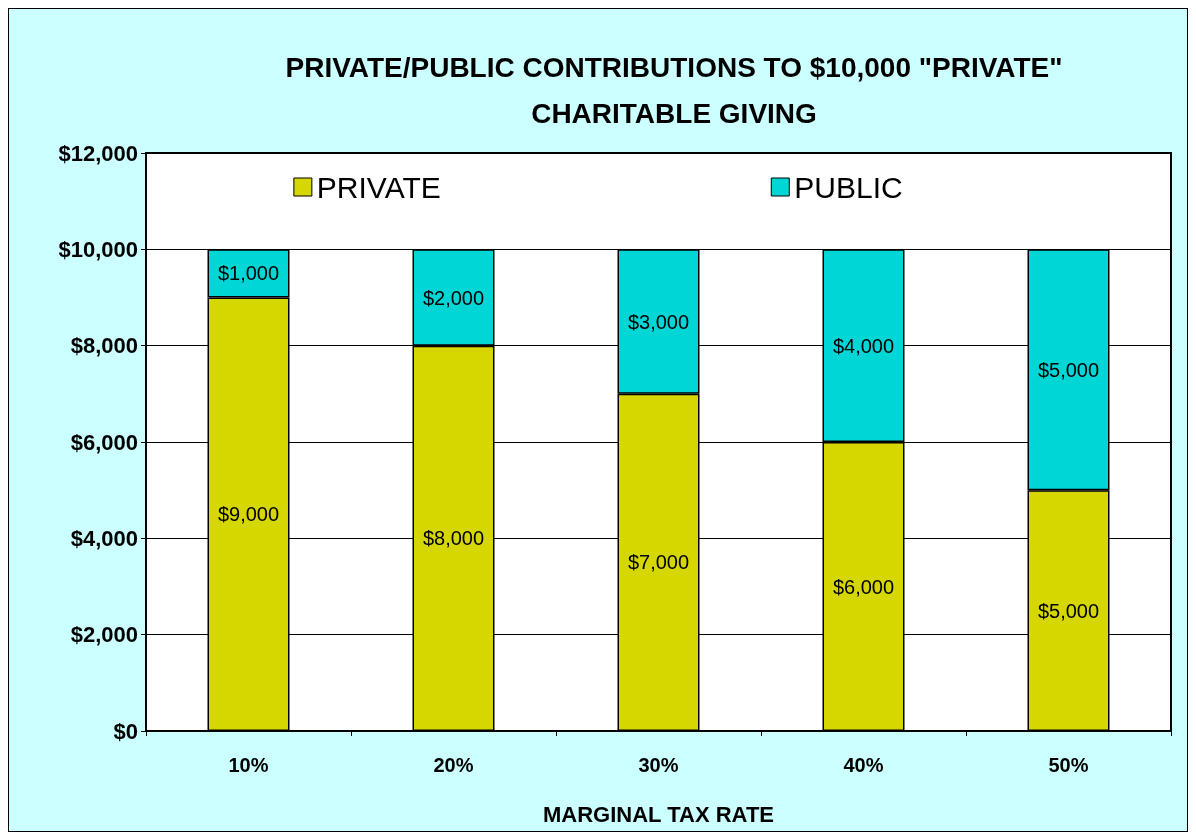 Image resolution: width=1196 pixels, height=840 pixels. What do you see at coordinates (863, 345) in the screenshot?
I see `data-label: $4,000` at bounding box center [863, 345].